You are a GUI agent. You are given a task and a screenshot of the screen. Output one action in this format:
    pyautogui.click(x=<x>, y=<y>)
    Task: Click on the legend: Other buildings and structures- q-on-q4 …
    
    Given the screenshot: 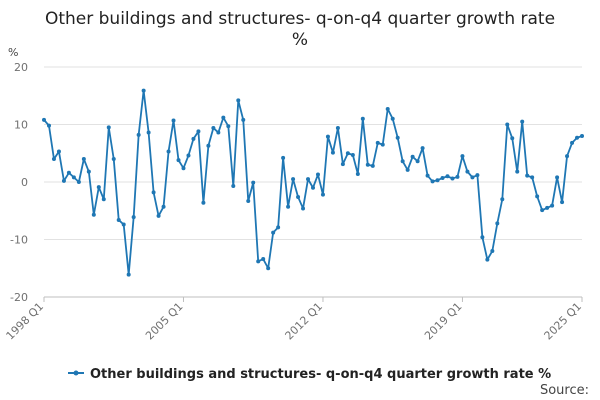 What is the action you would take?
    pyautogui.click(x=309, y=374)
    